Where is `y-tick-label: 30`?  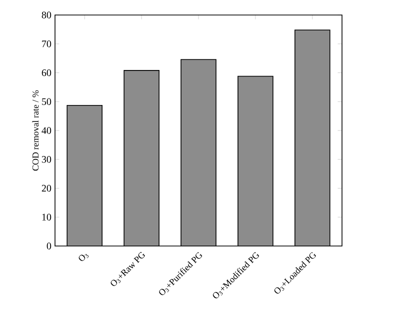
y-tick-label: 30 is located at coordinates (47, 159).